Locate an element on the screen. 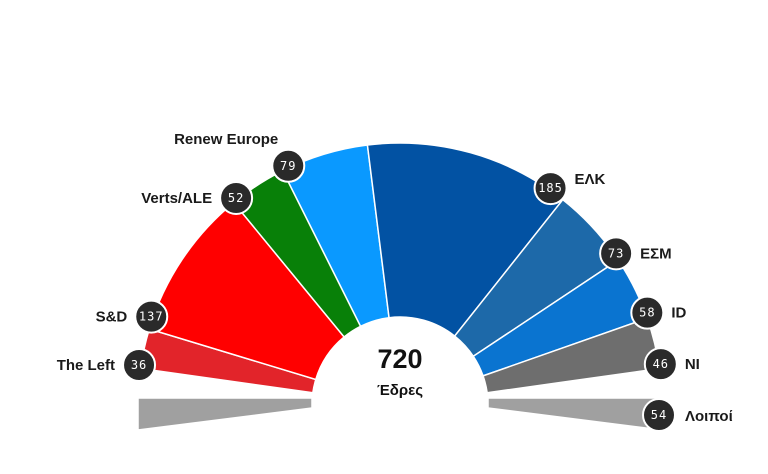  seat-count-the-left: 36 is located at coordinates (139, 365).